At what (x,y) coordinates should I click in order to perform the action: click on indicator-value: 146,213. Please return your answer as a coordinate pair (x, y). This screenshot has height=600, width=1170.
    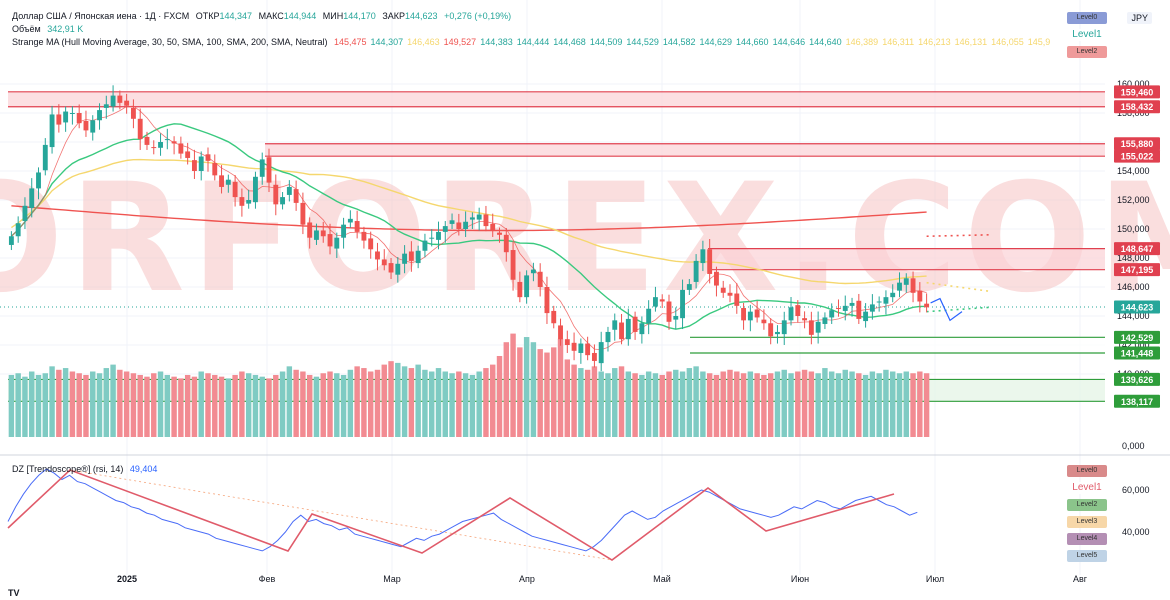
    Looking at the image, I should click on (934, 42).